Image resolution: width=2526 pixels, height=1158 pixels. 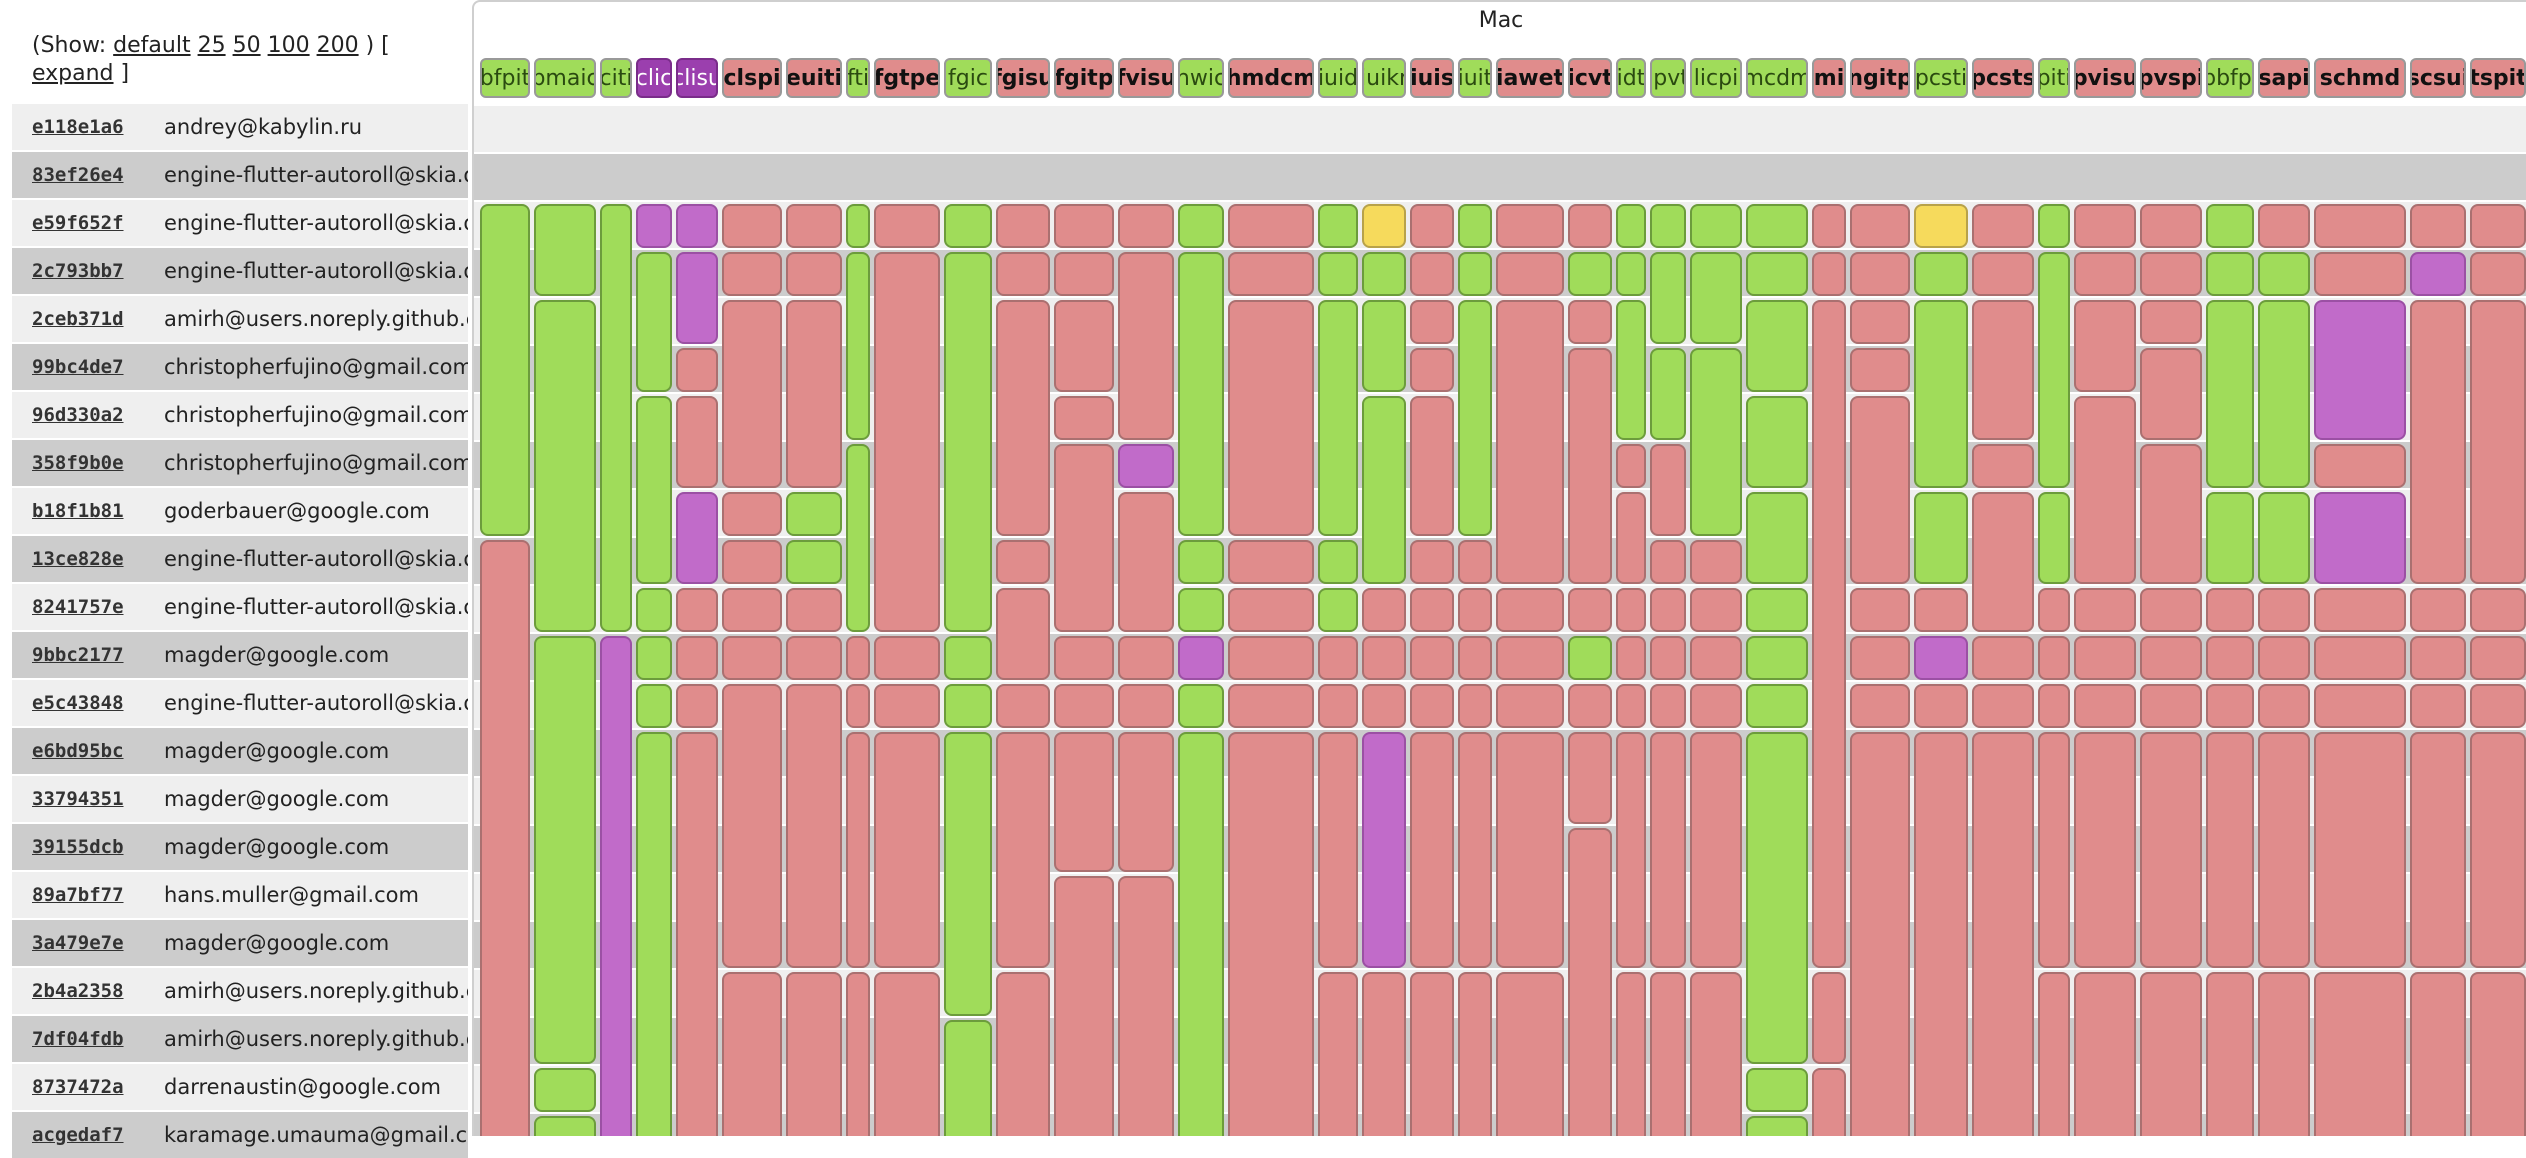 I want to click on commit-sha-link: 83ef26e4, so click(x=78, y=175).